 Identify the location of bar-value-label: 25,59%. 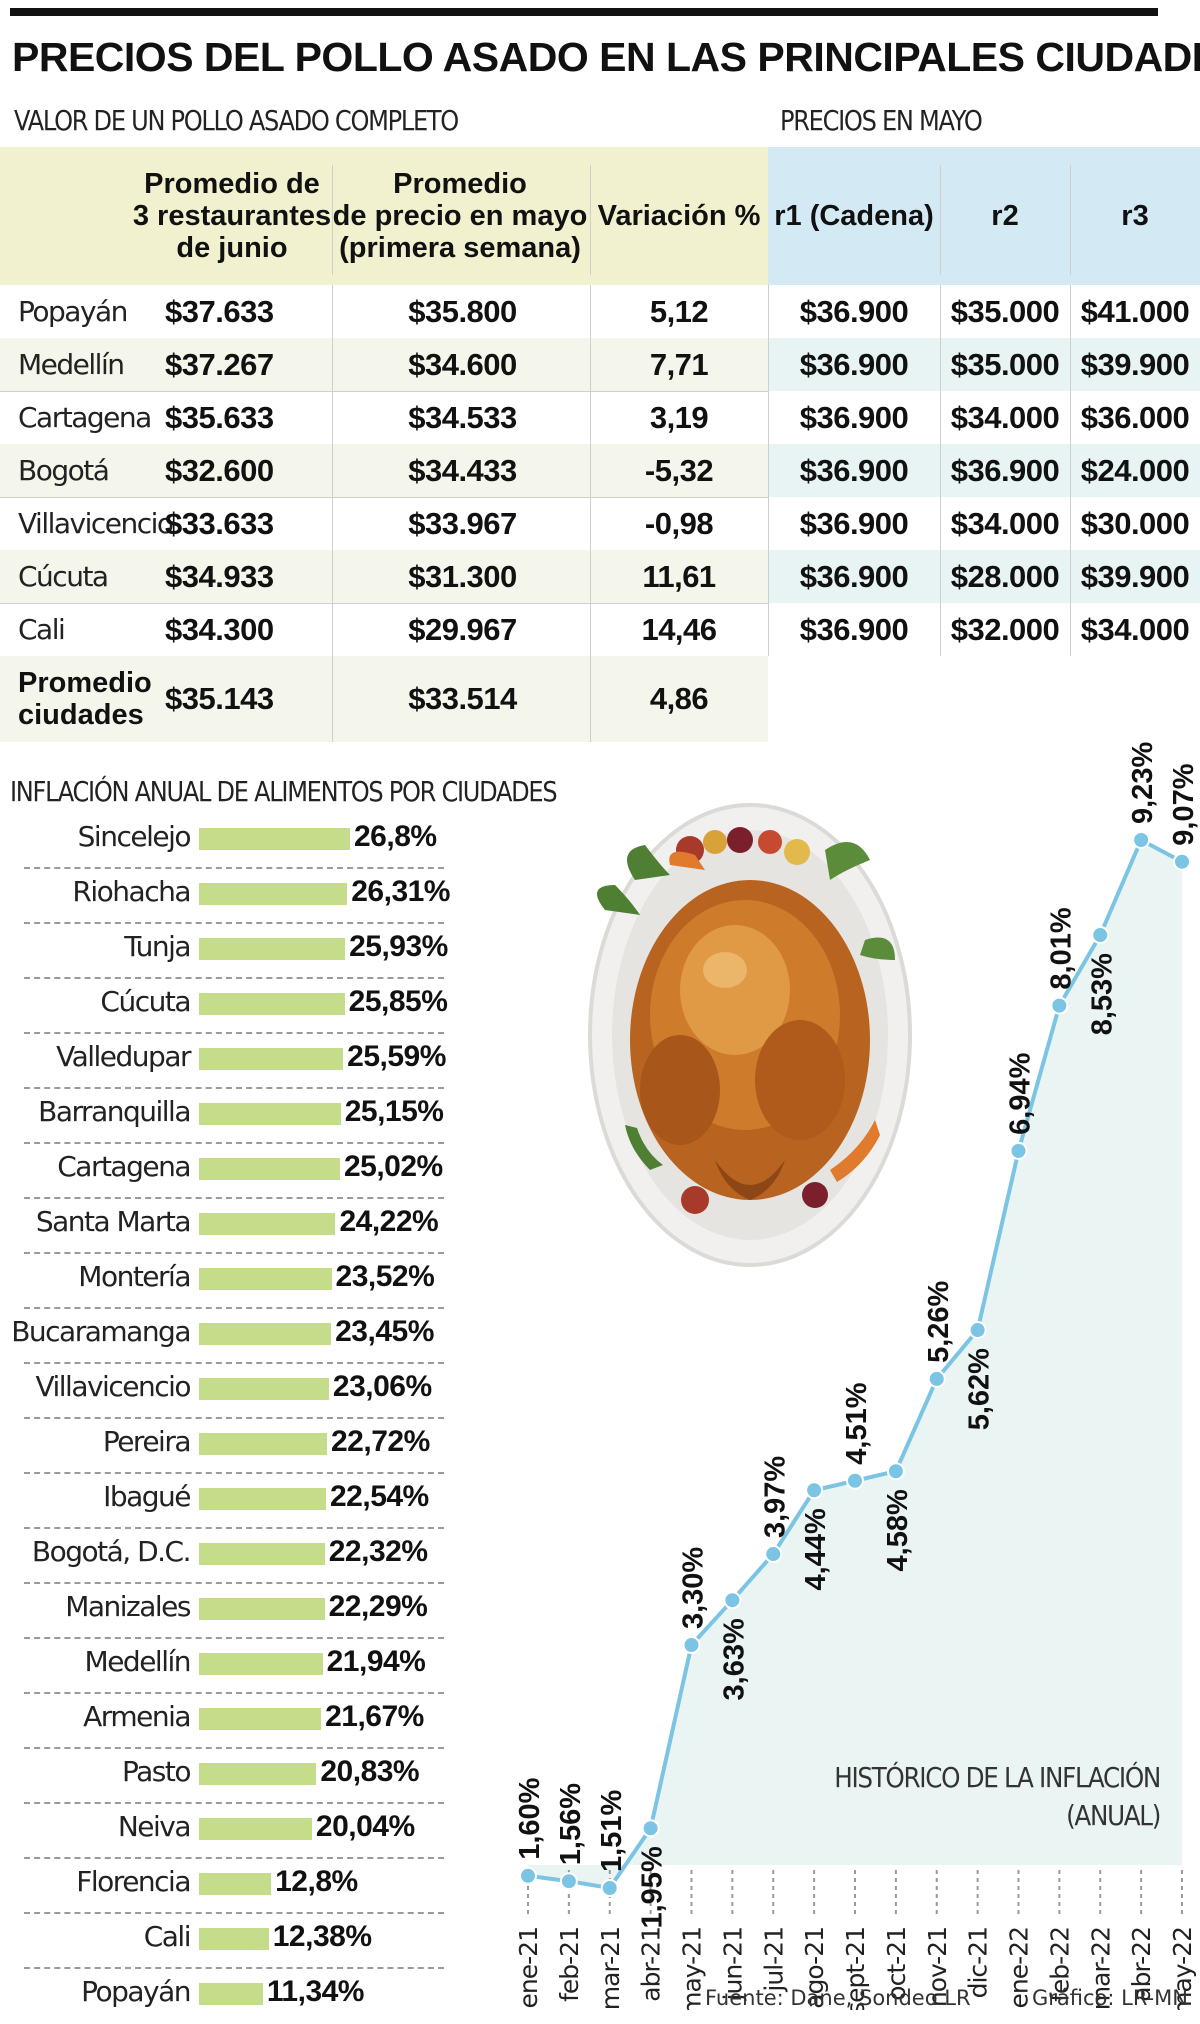
(396, 1056).